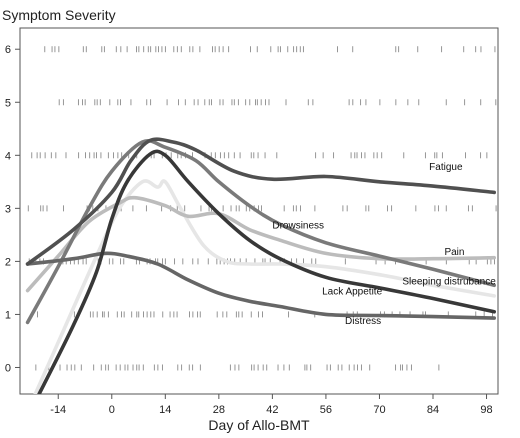  What do you see at coordinates (8, 50) in the screenshot?
I see `y-tick-label: 6` at bounding box center [8, 50].